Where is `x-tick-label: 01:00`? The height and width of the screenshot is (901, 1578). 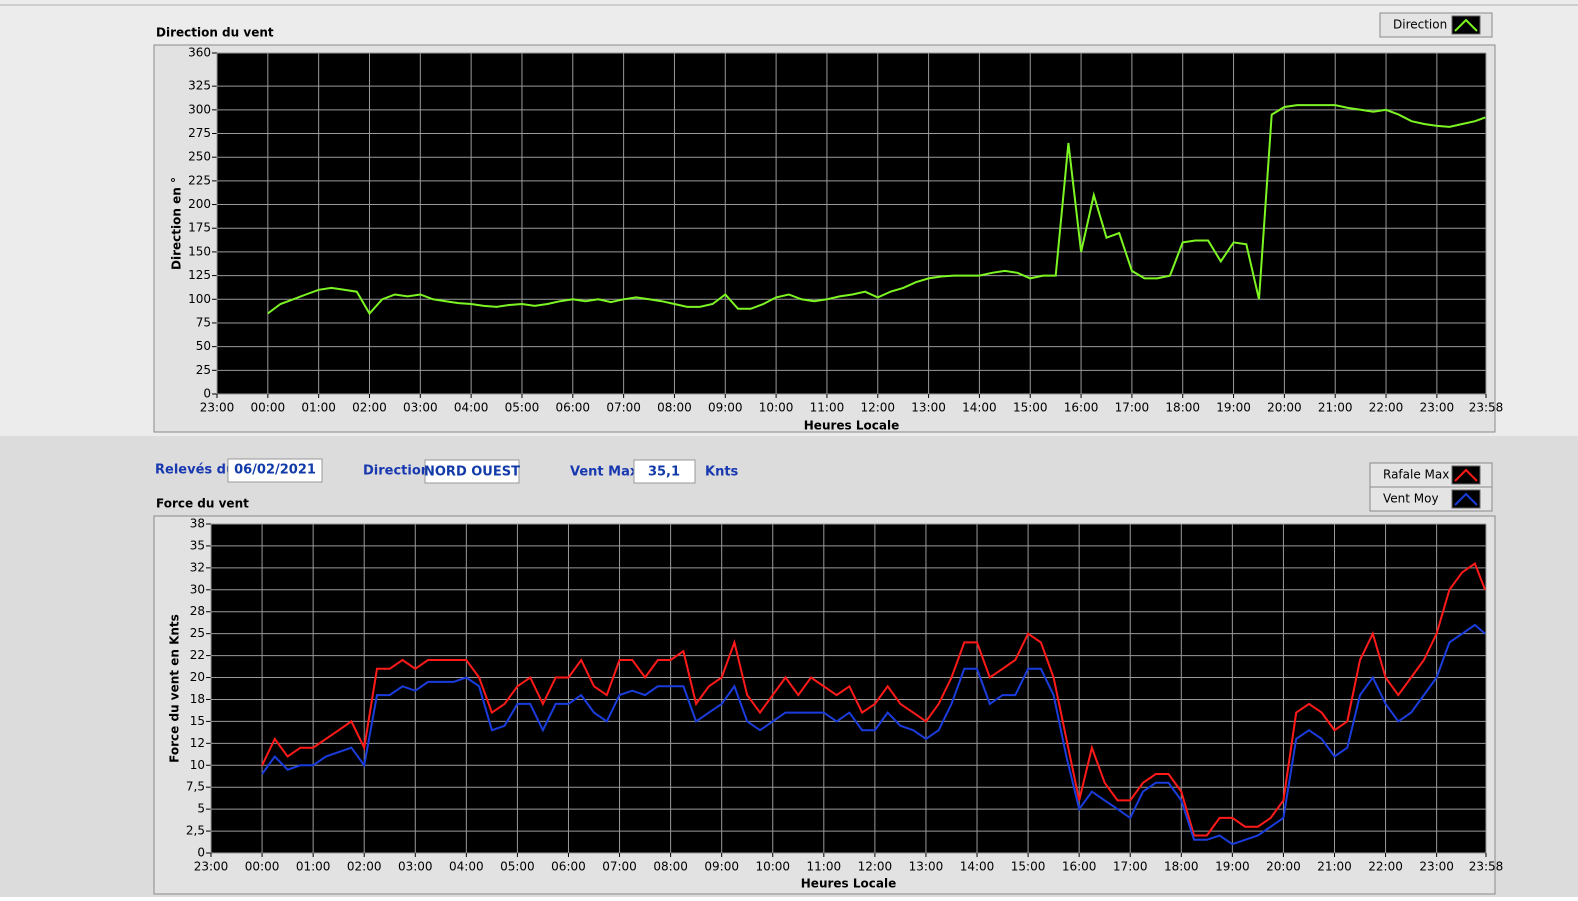 x-tick-label: 01:00 is located at coordinates (318, 408).